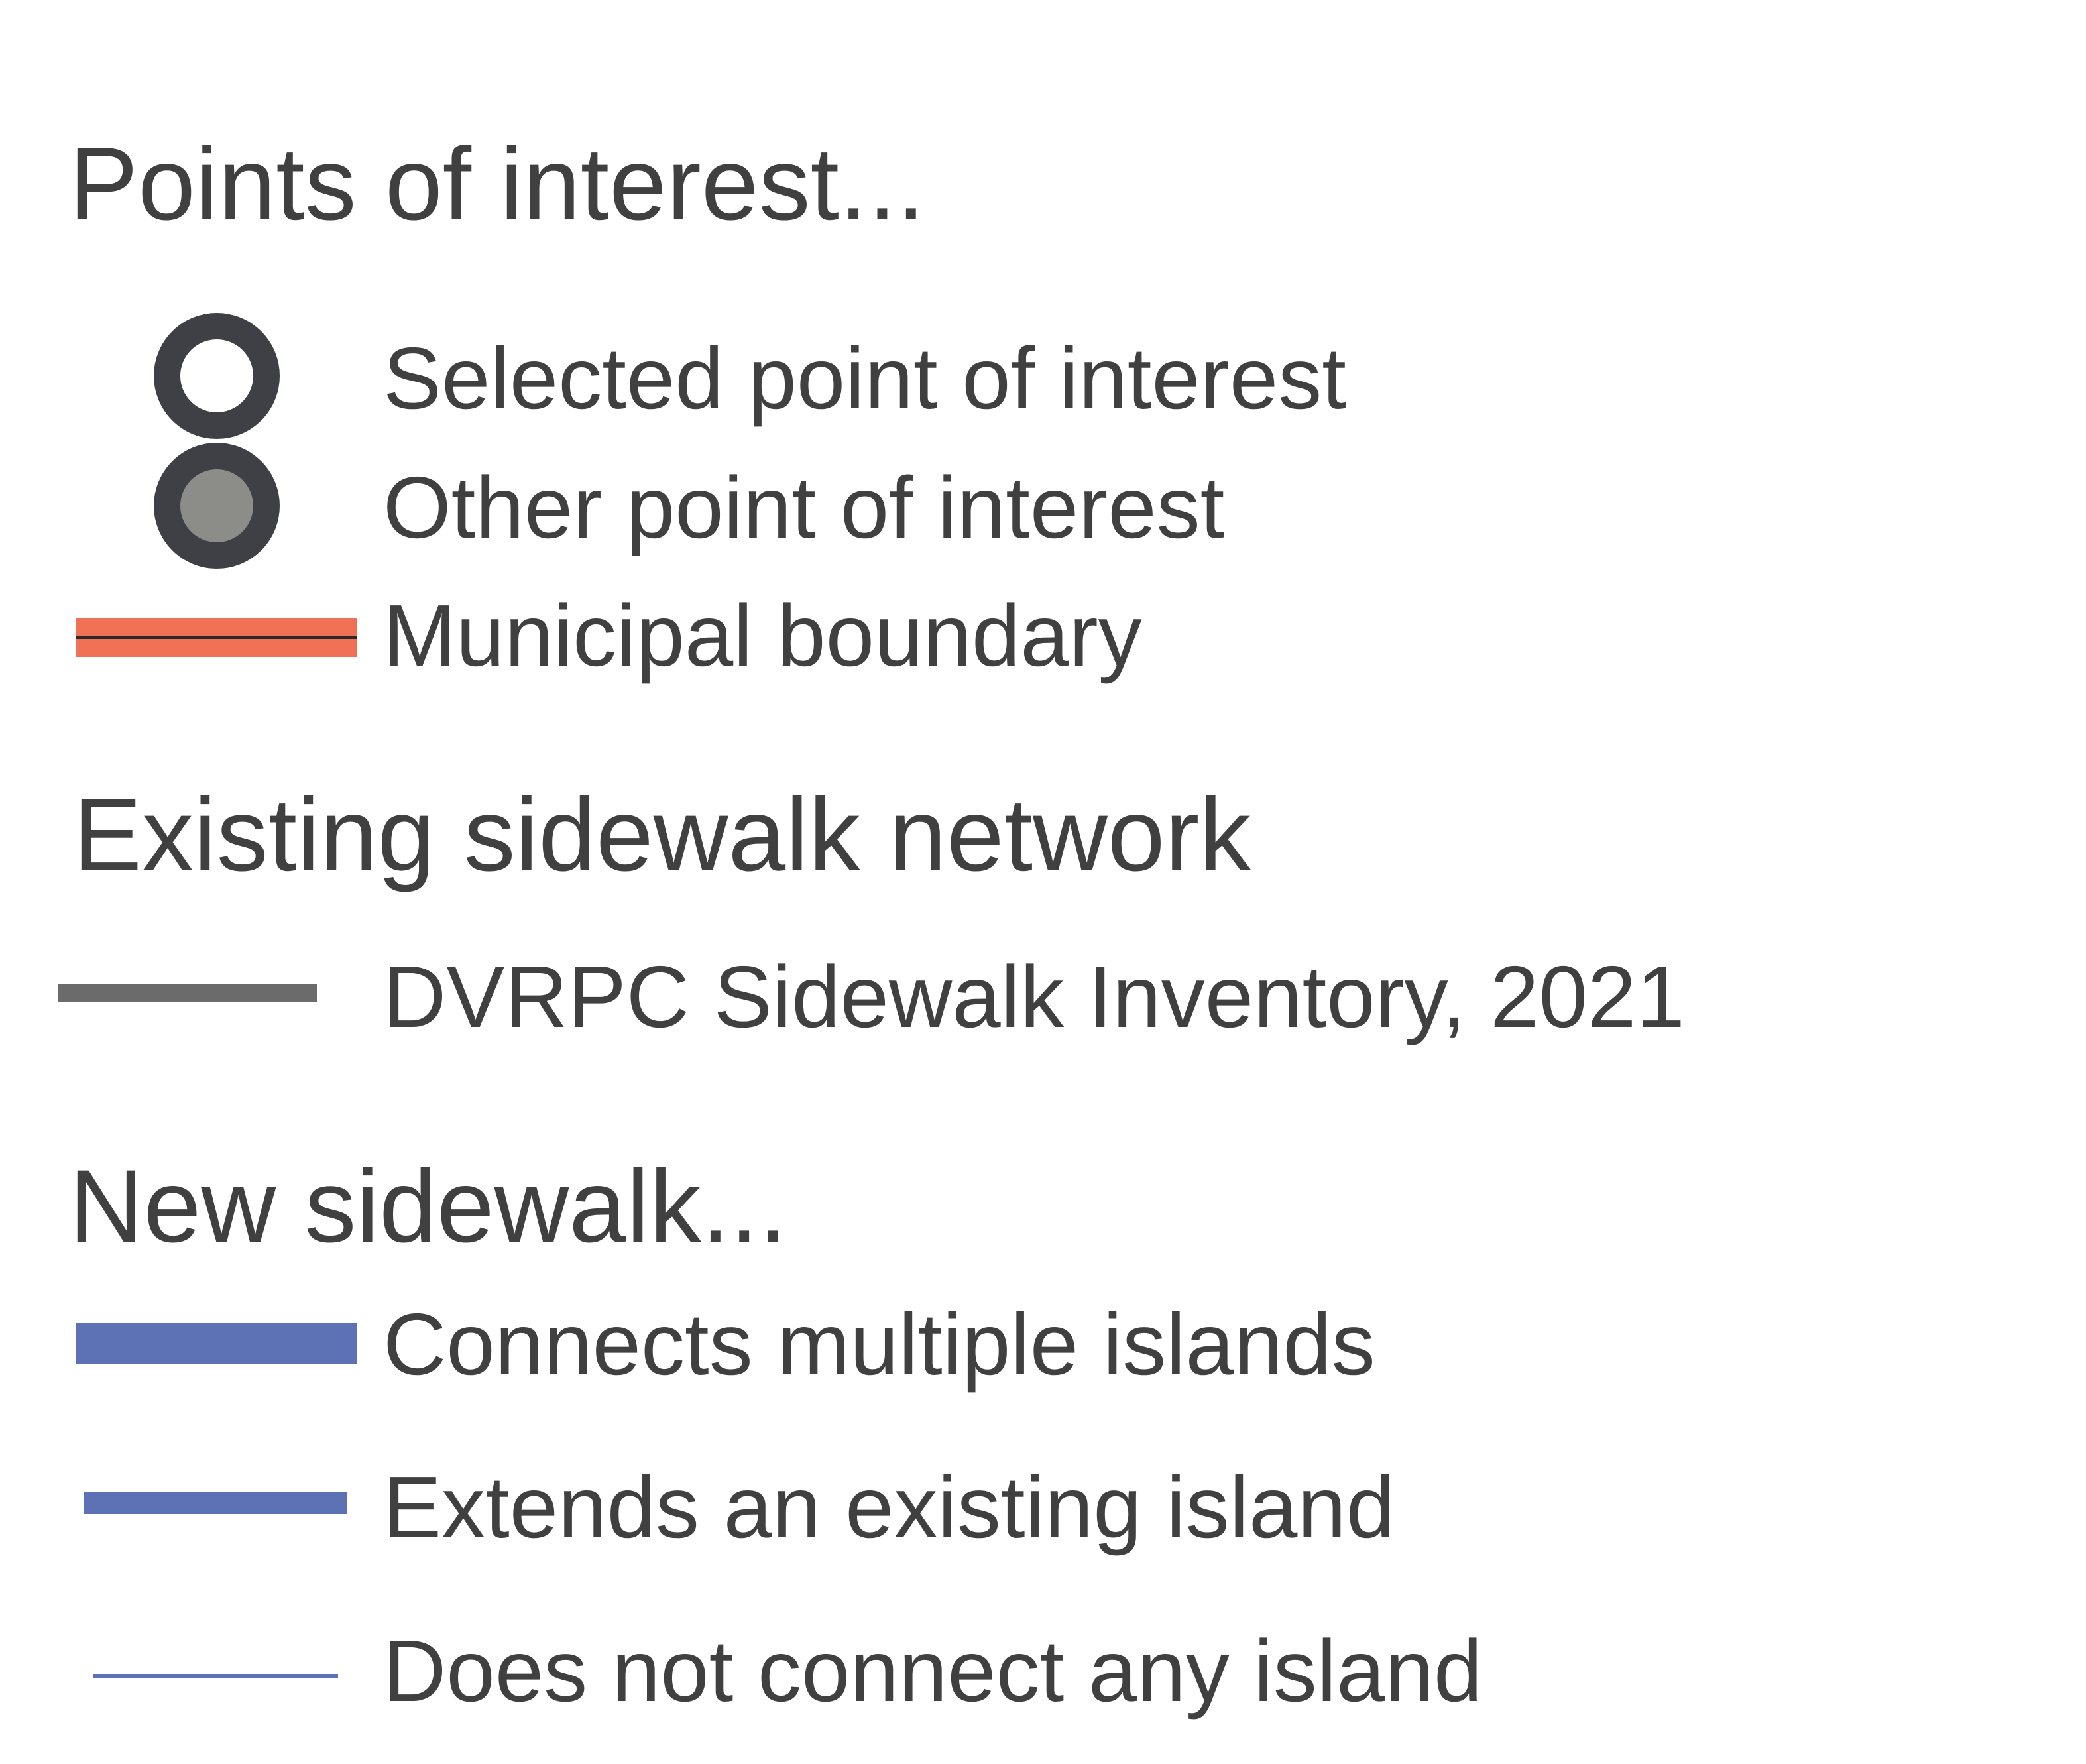 Image resolution: width=2086 pixels, height=1764 pixels. What do you see at coordinates (864, 378) in the screenshot?
I see `legend-label-selected-poi: Selected point of interest` at bounding box center [864, 378].